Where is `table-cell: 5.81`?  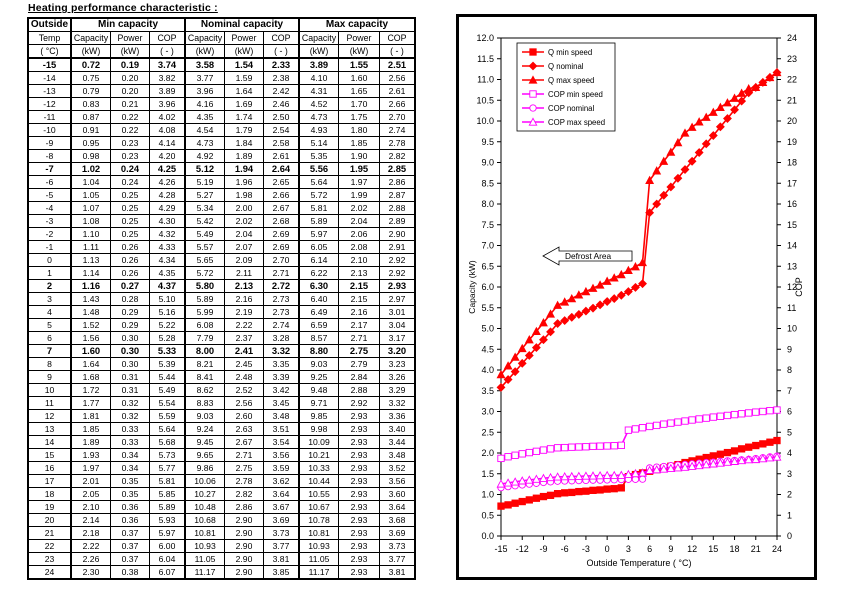
table-cell: 5.81 is located at coordinates (318, 208).